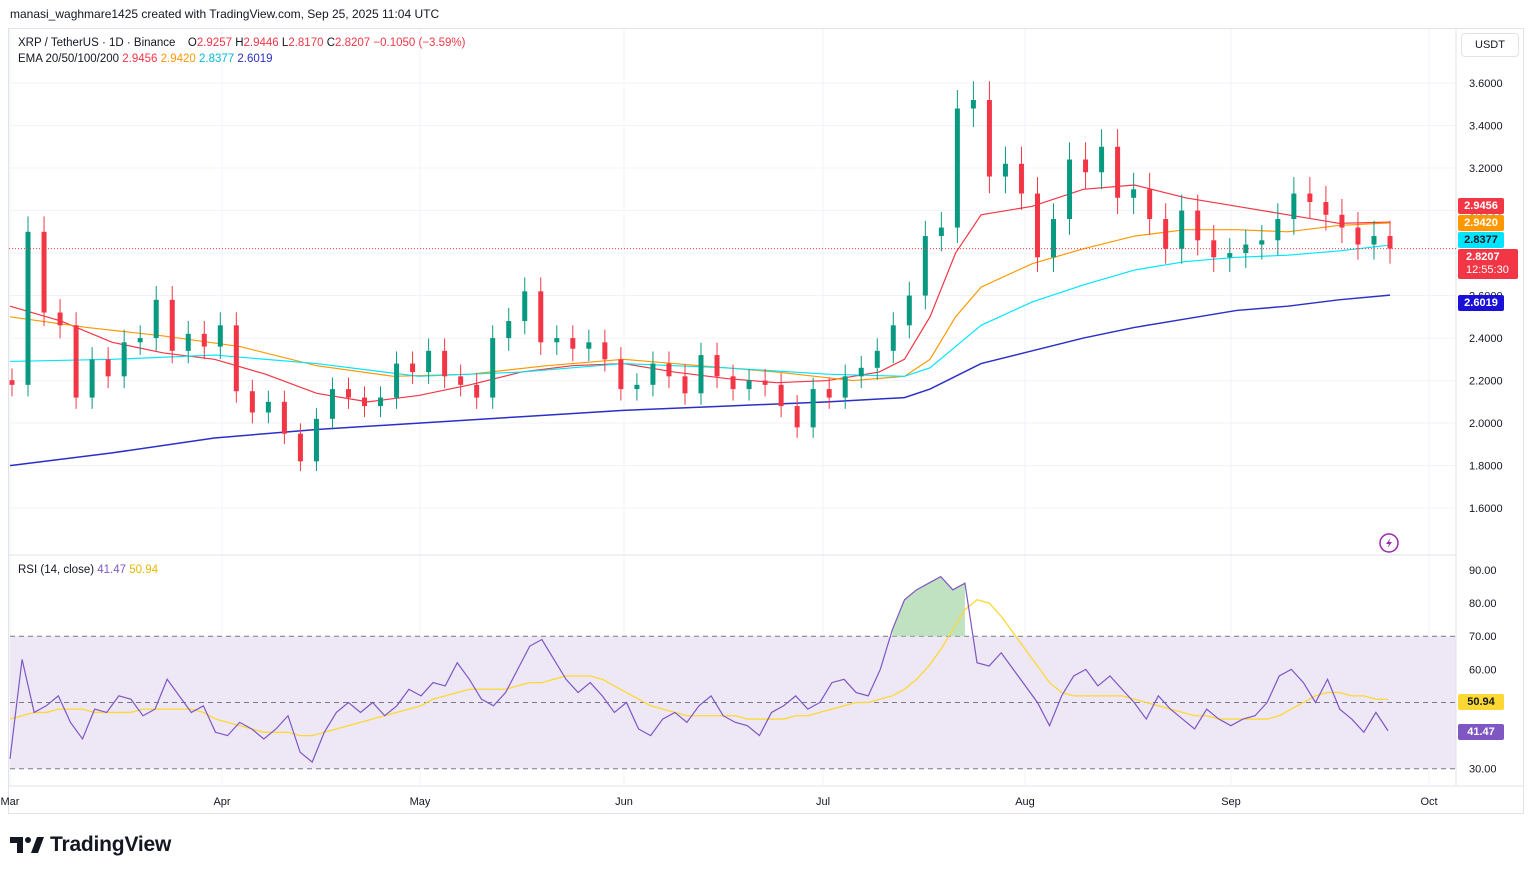 The height and width of the screenshot is (875, 1534). What do you see at coordinates (56, 570) in the screenshot?
I see `rsi-title: RSI (14, close)` at bounding box center [56, 570].